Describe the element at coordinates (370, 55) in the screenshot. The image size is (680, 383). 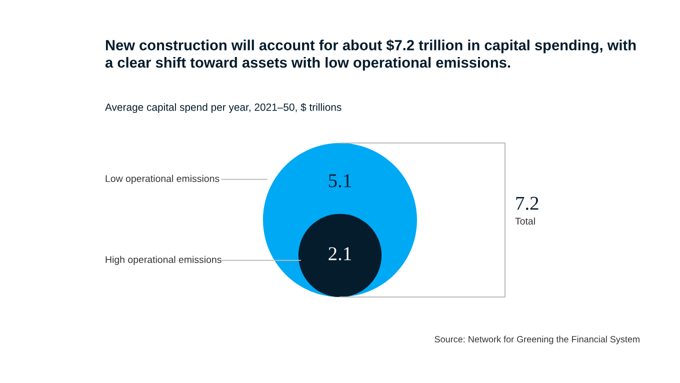
I see `text: New construction will account for about $7.2 trillion in capital spending, with a clear shift toward assets with low operational emissions.` at that location.